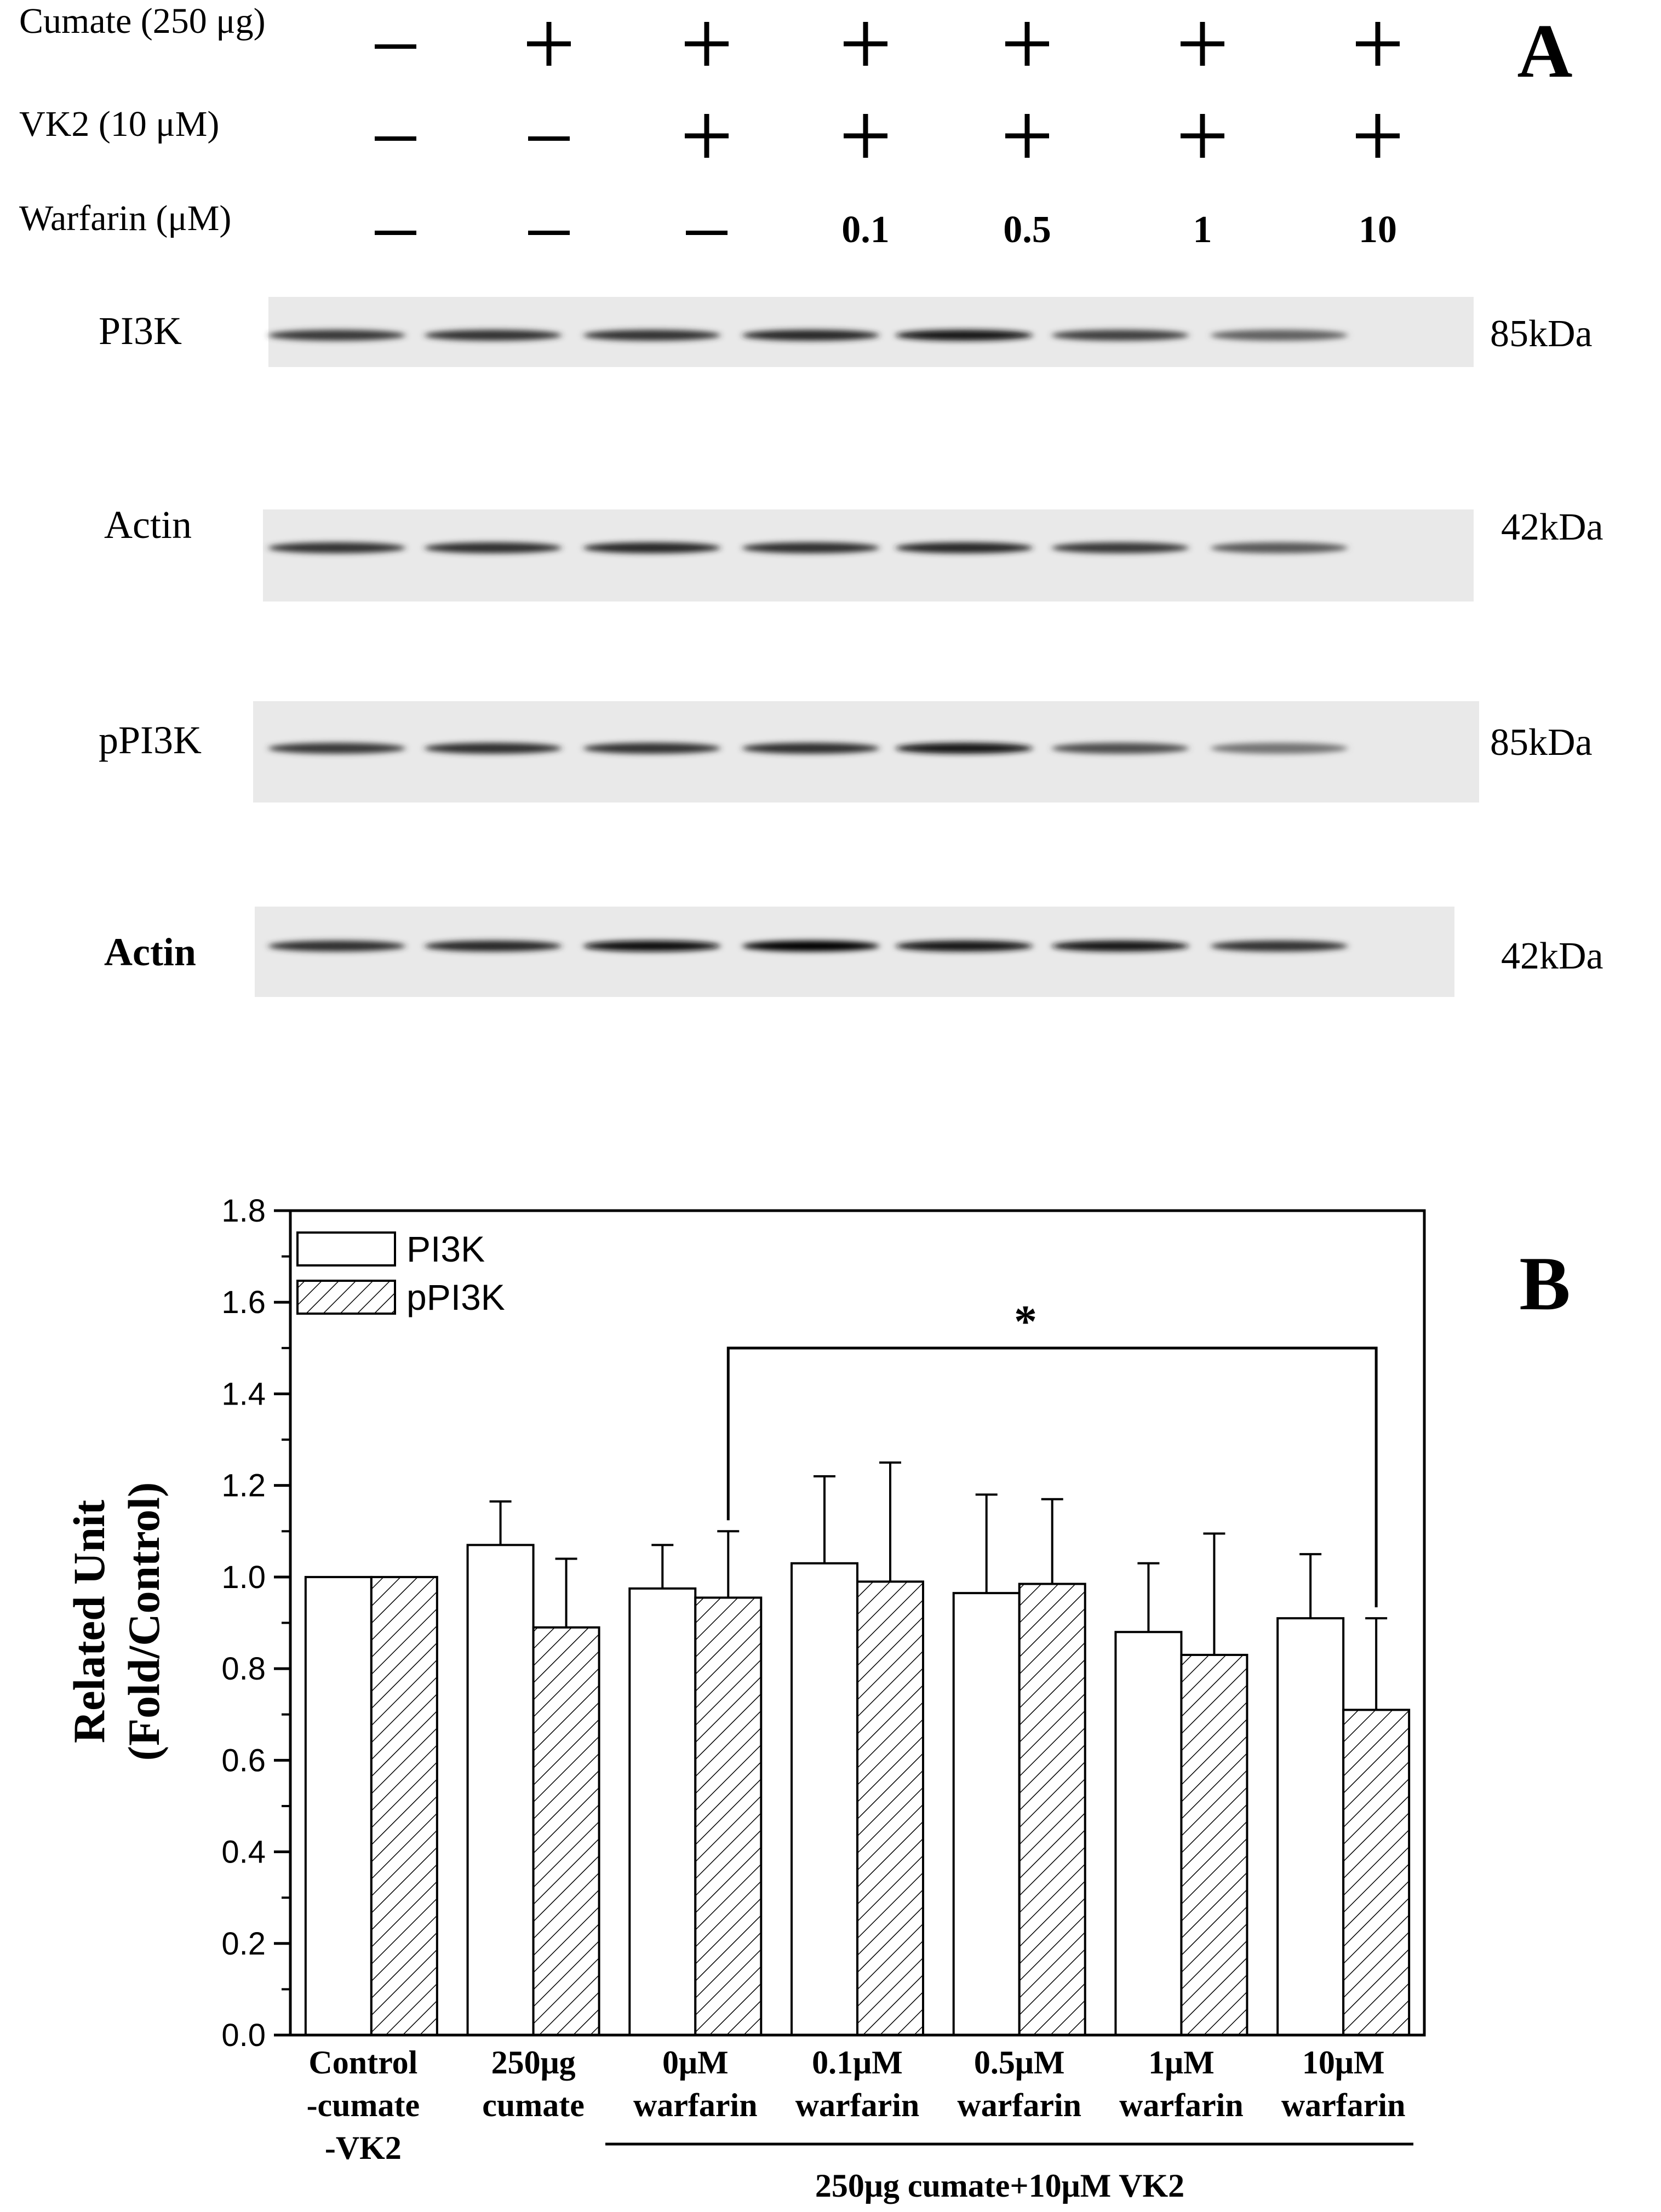 This screenshot has width=1661, height=2212. What do you see at coordinates (455, 1297) in the screenshot?
I see `legend-label-ppi3k: pPI3K` at bounding box center [455, 1297].